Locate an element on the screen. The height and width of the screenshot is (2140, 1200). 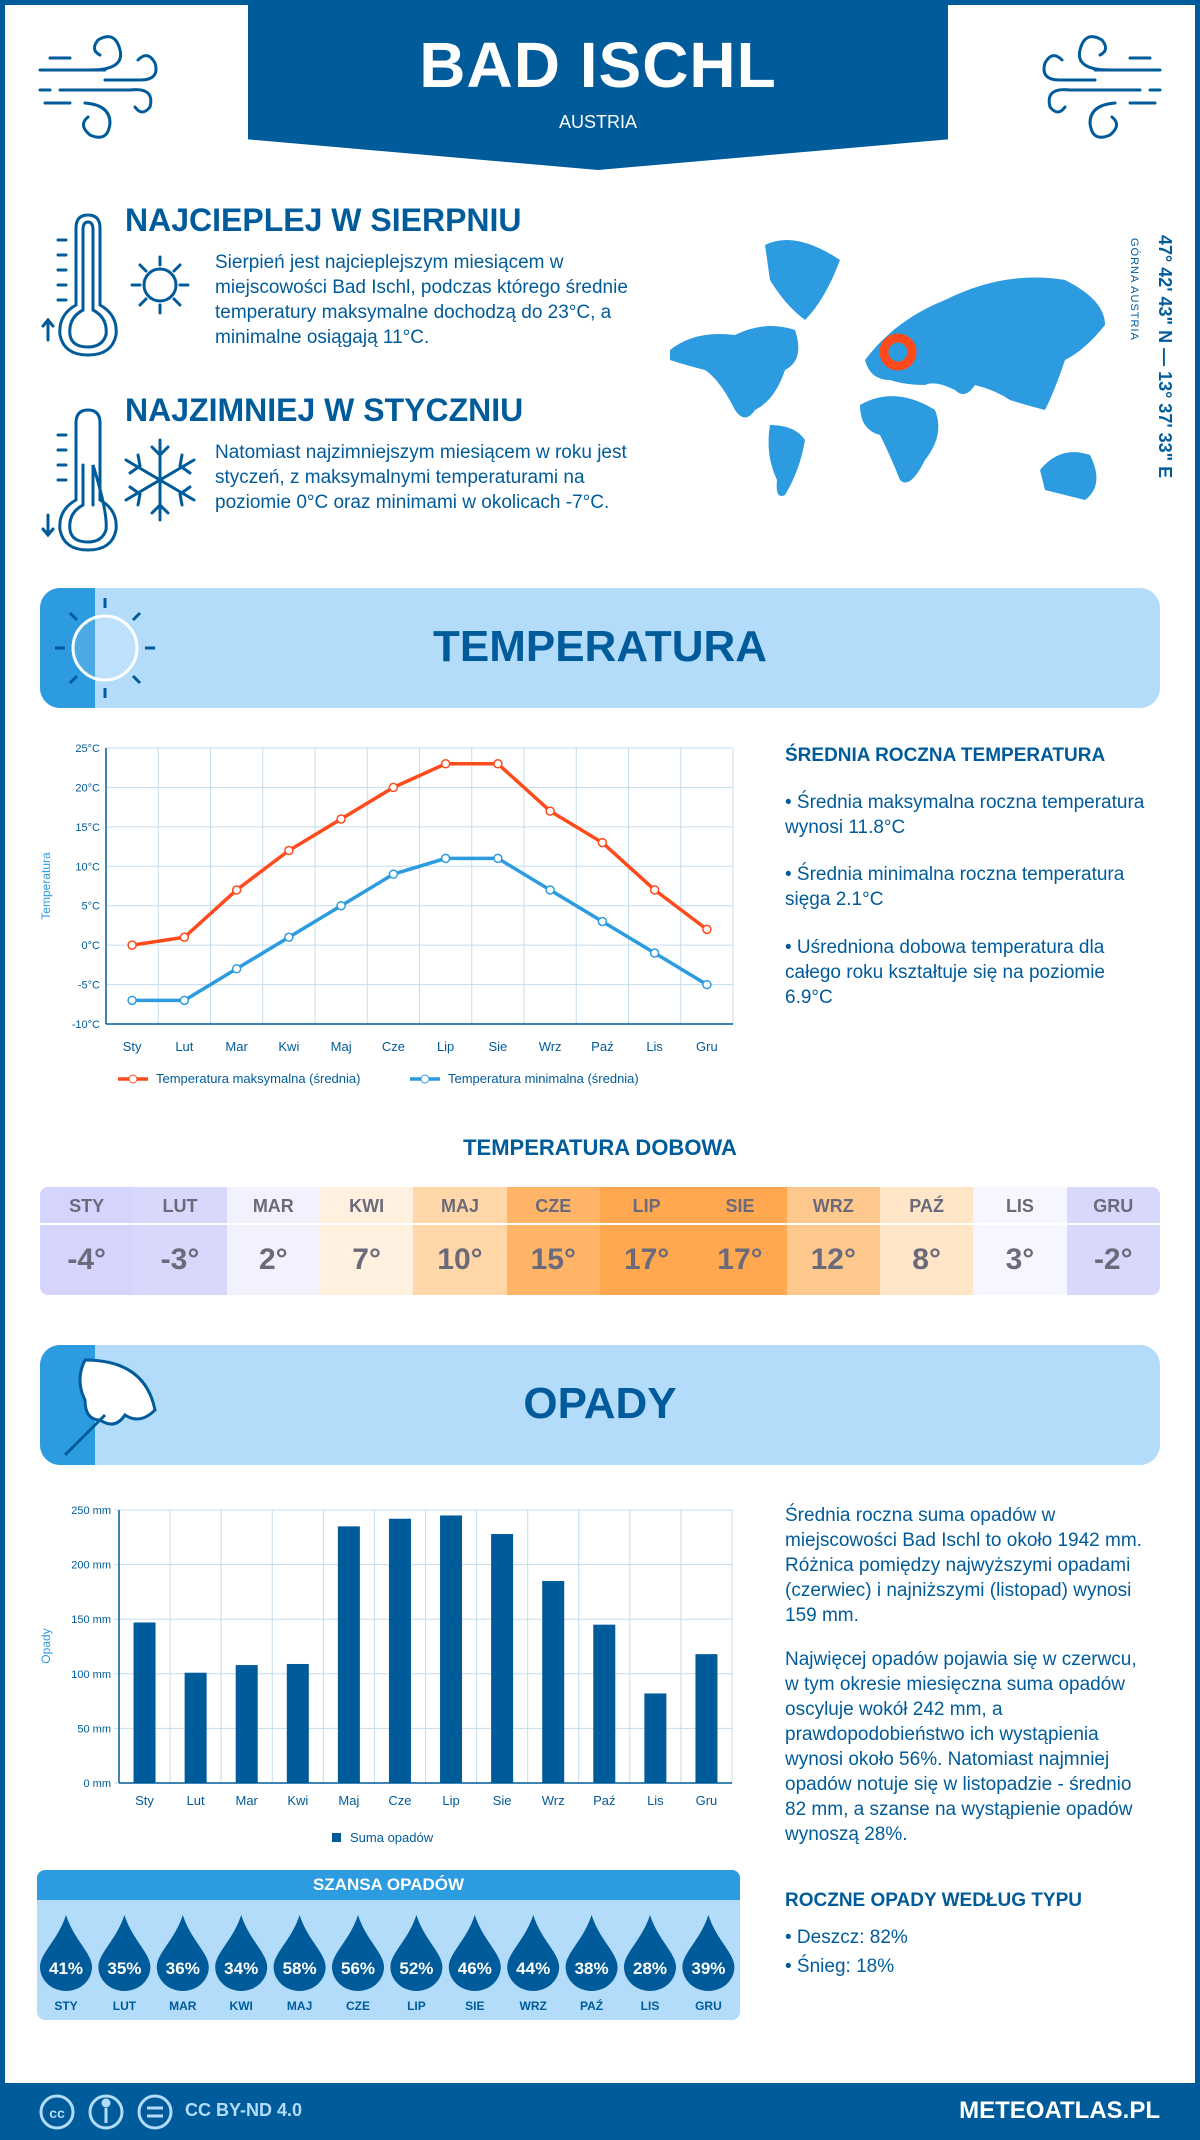
precip-chance-panel: SZANSA OPADÓW is located at coordinates (388, 1945).